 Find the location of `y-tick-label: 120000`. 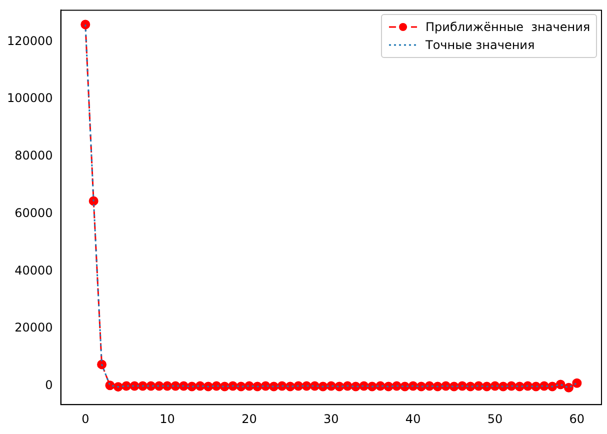

y-tick-label: 120000 is located at coordinates (29, 41).